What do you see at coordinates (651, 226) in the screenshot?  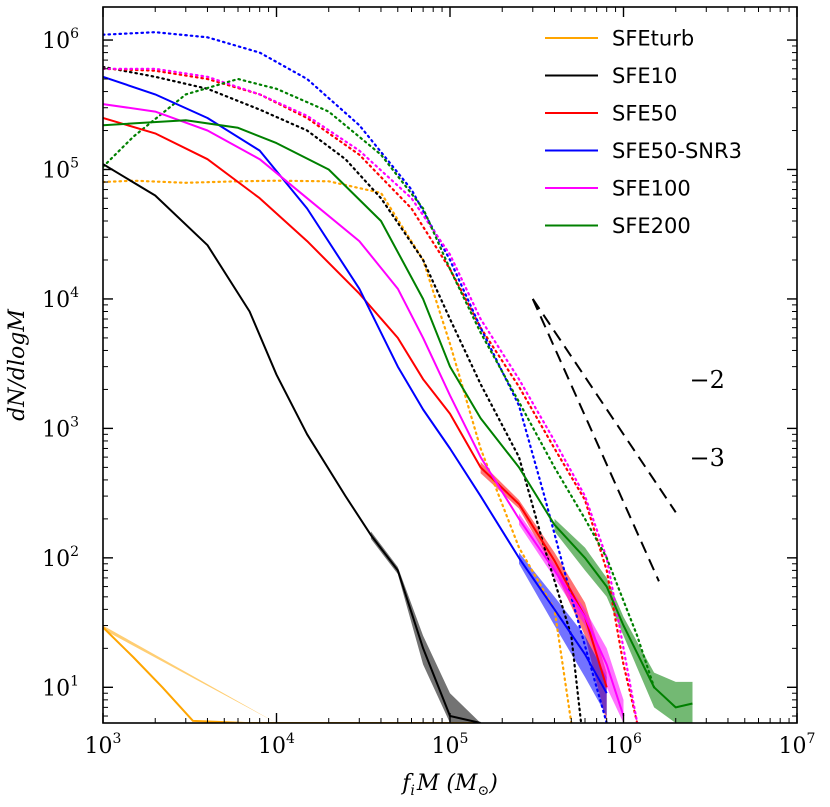 I see `legend-label-sfe200: SFE200` at bounding box center [651, 226].